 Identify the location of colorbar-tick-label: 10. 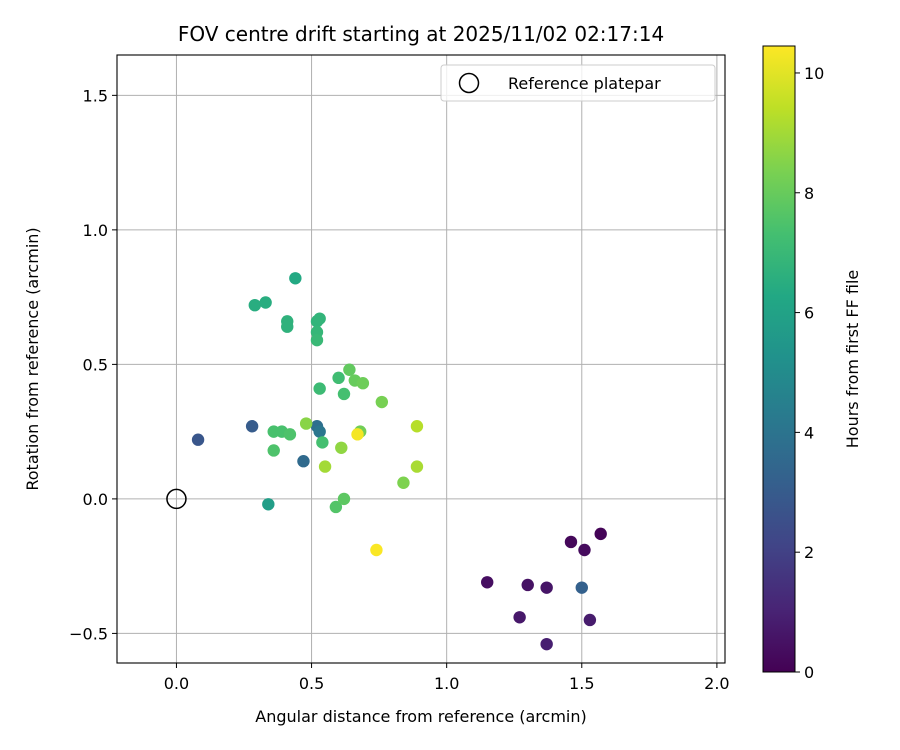
(814, 73).